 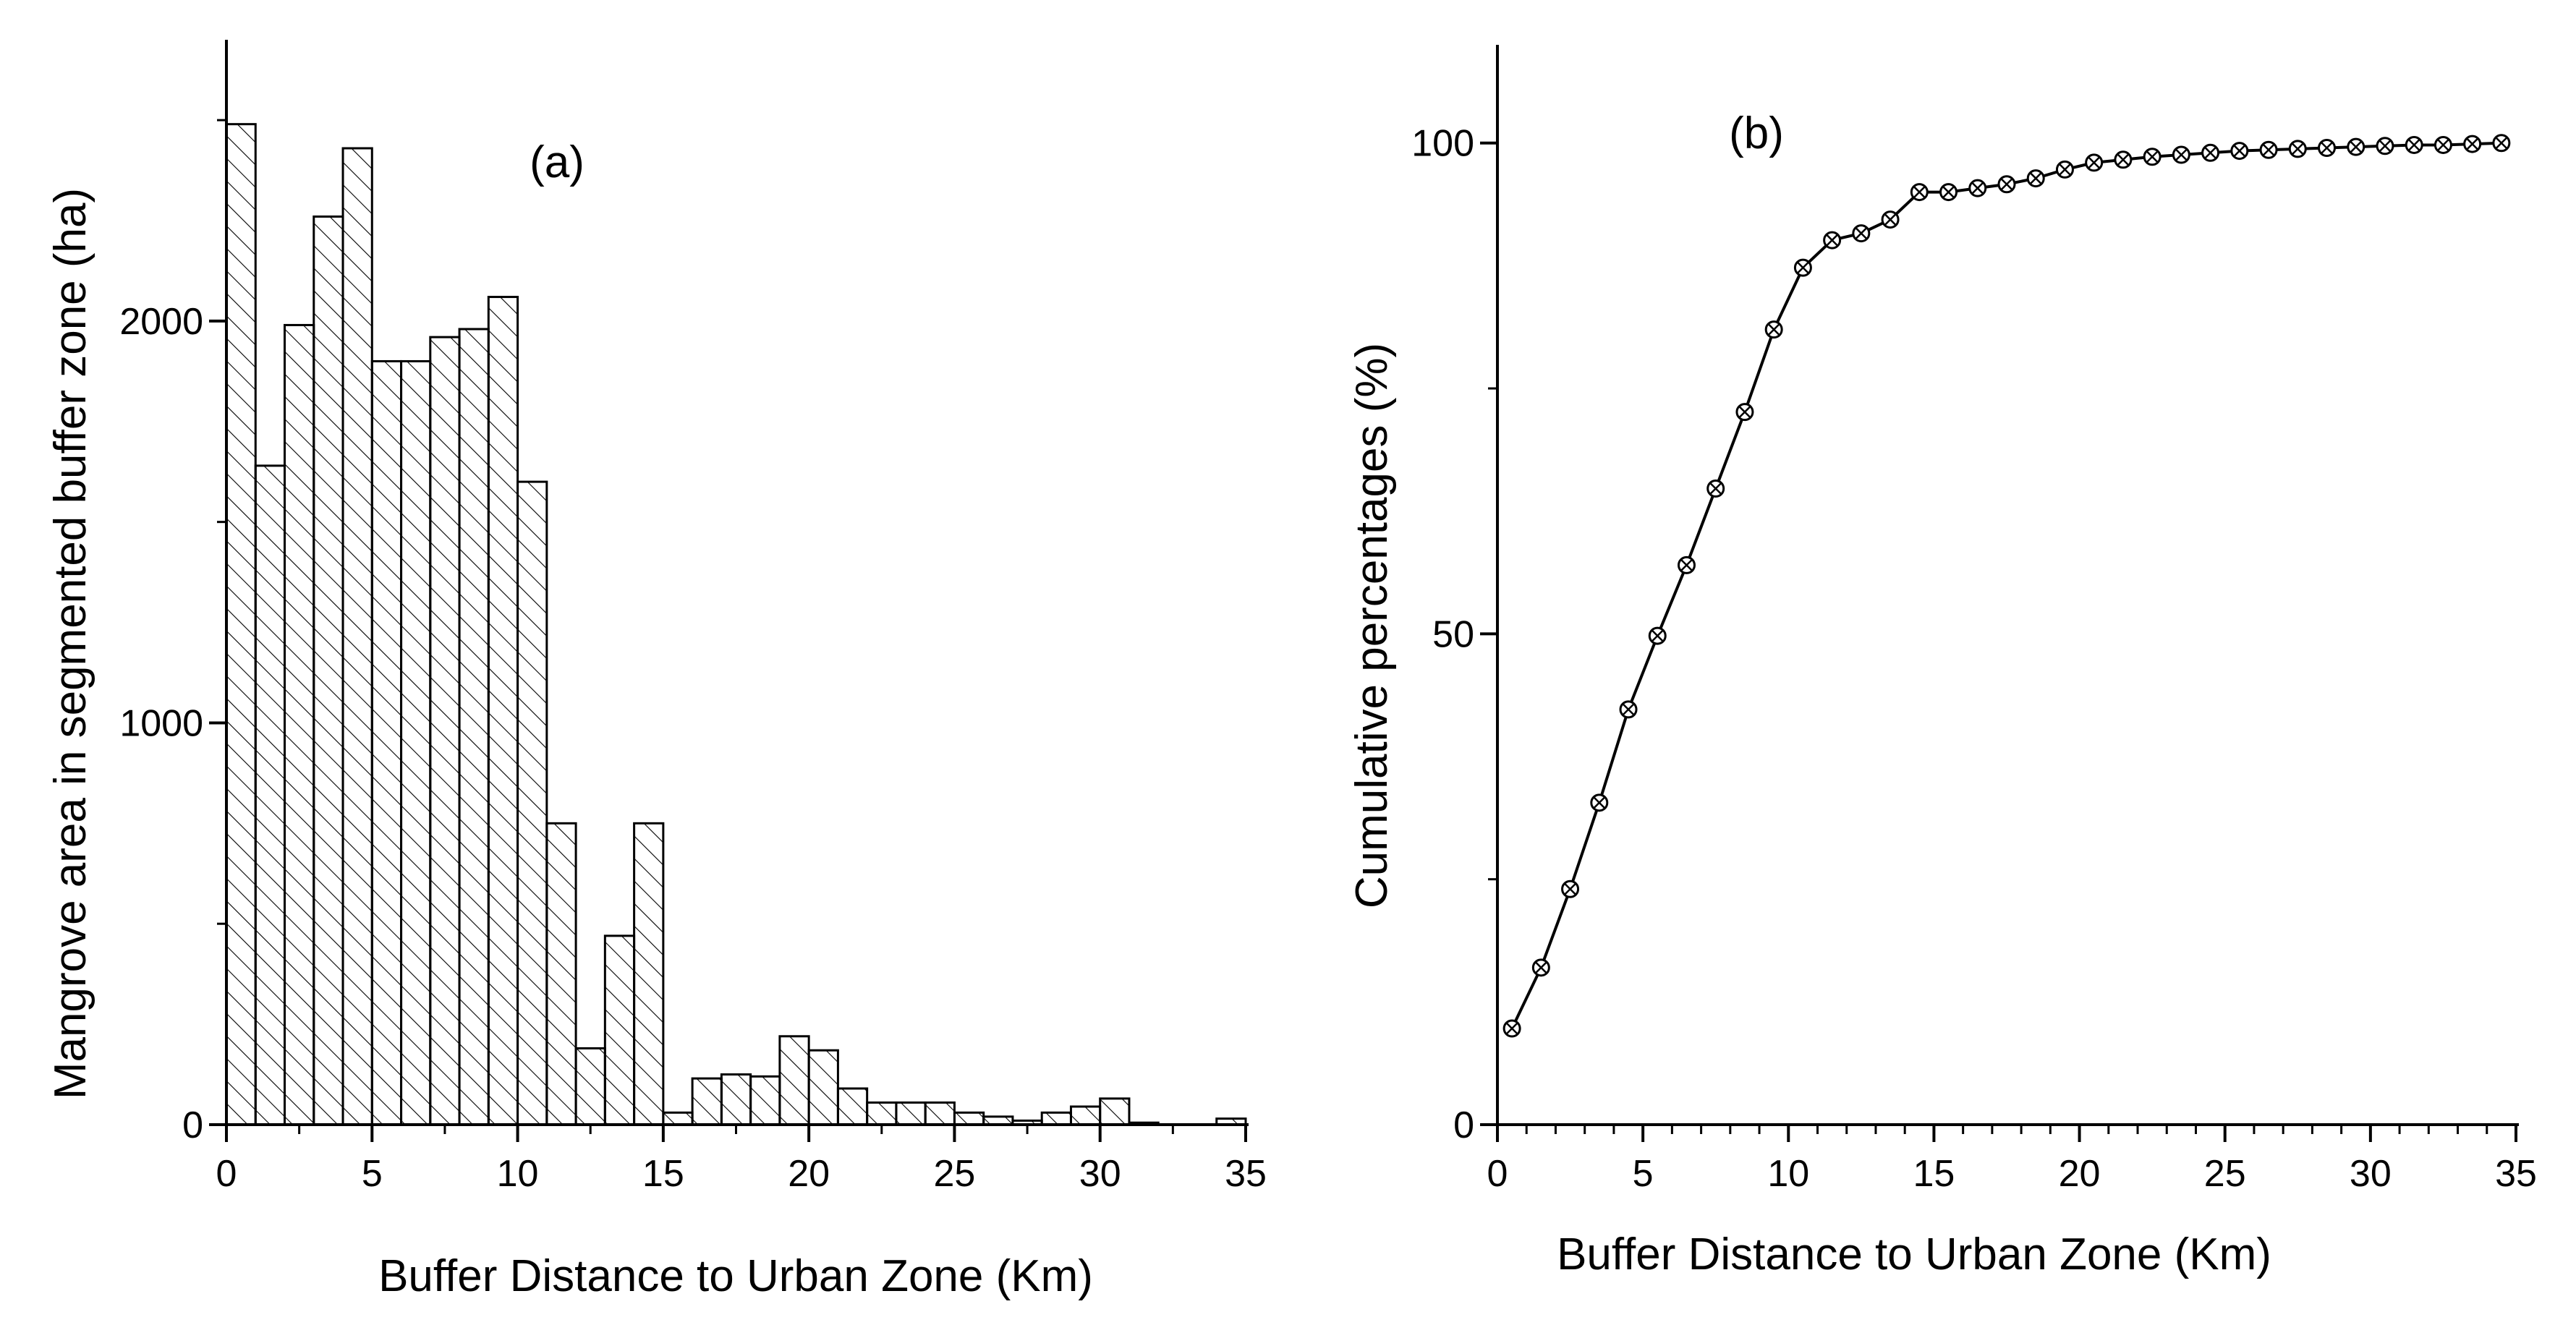 I want to click on x-tick-label-a: 20, so click(x=809, y=1174).